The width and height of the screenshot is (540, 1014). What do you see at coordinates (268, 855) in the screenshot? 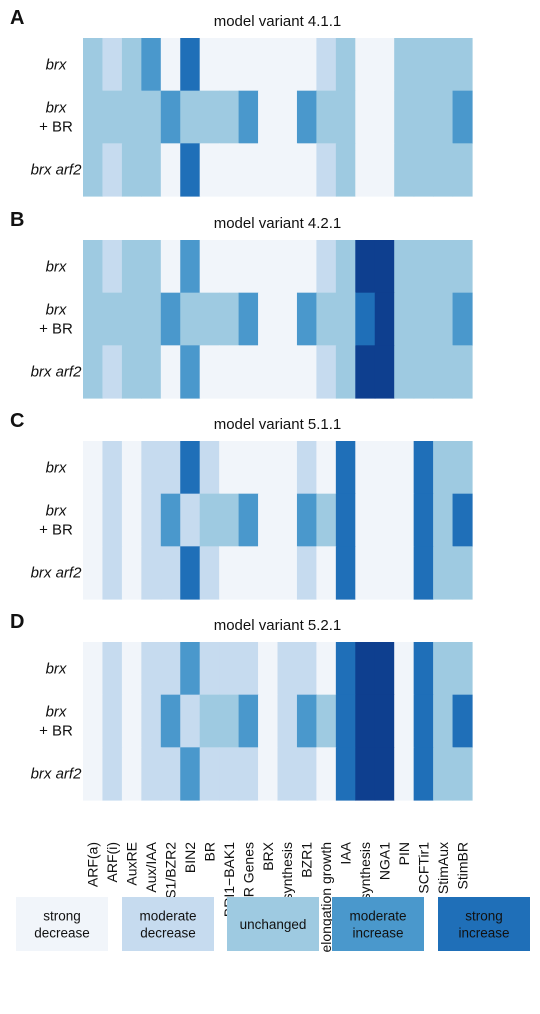
I see `column-label: BRX` at bounding box center [268, 855].